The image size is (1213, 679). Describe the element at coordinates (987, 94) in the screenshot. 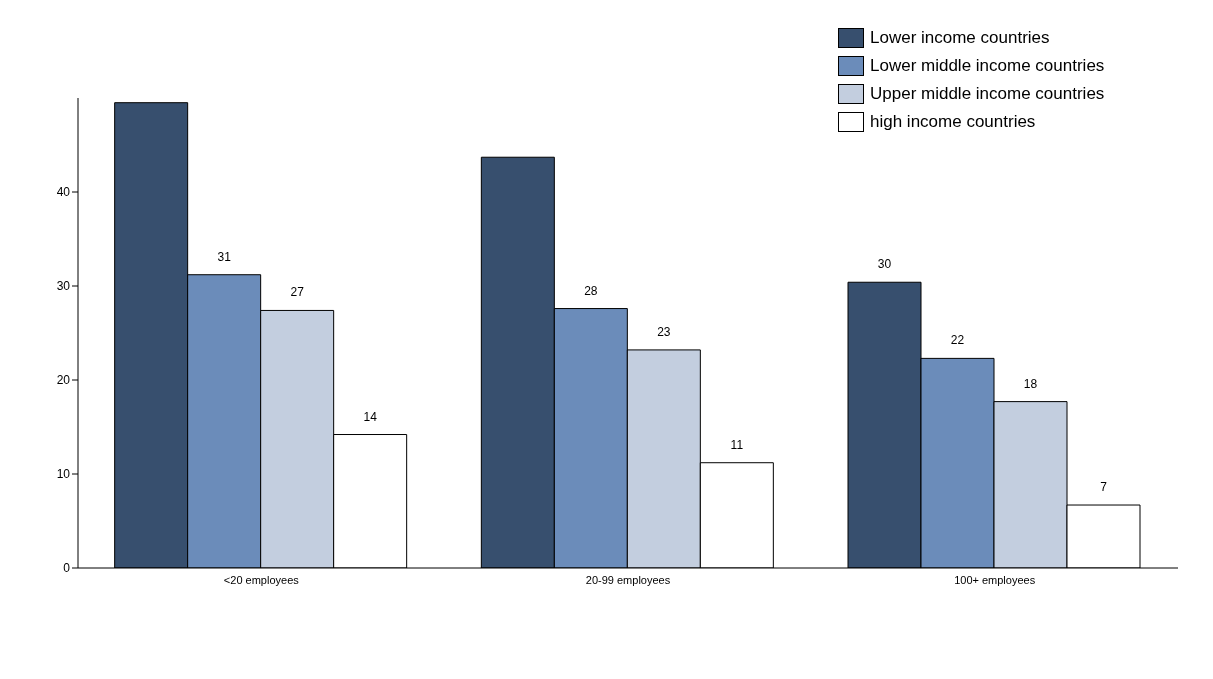

I see `legend-label: Upper middle income countries` at that location.